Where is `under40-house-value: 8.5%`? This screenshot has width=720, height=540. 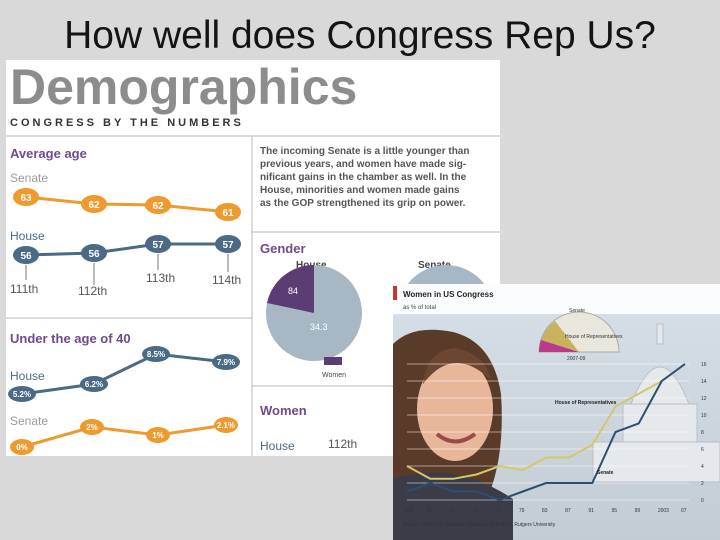
under40-house-value: 8.5% is located at coordinates (156, 354).